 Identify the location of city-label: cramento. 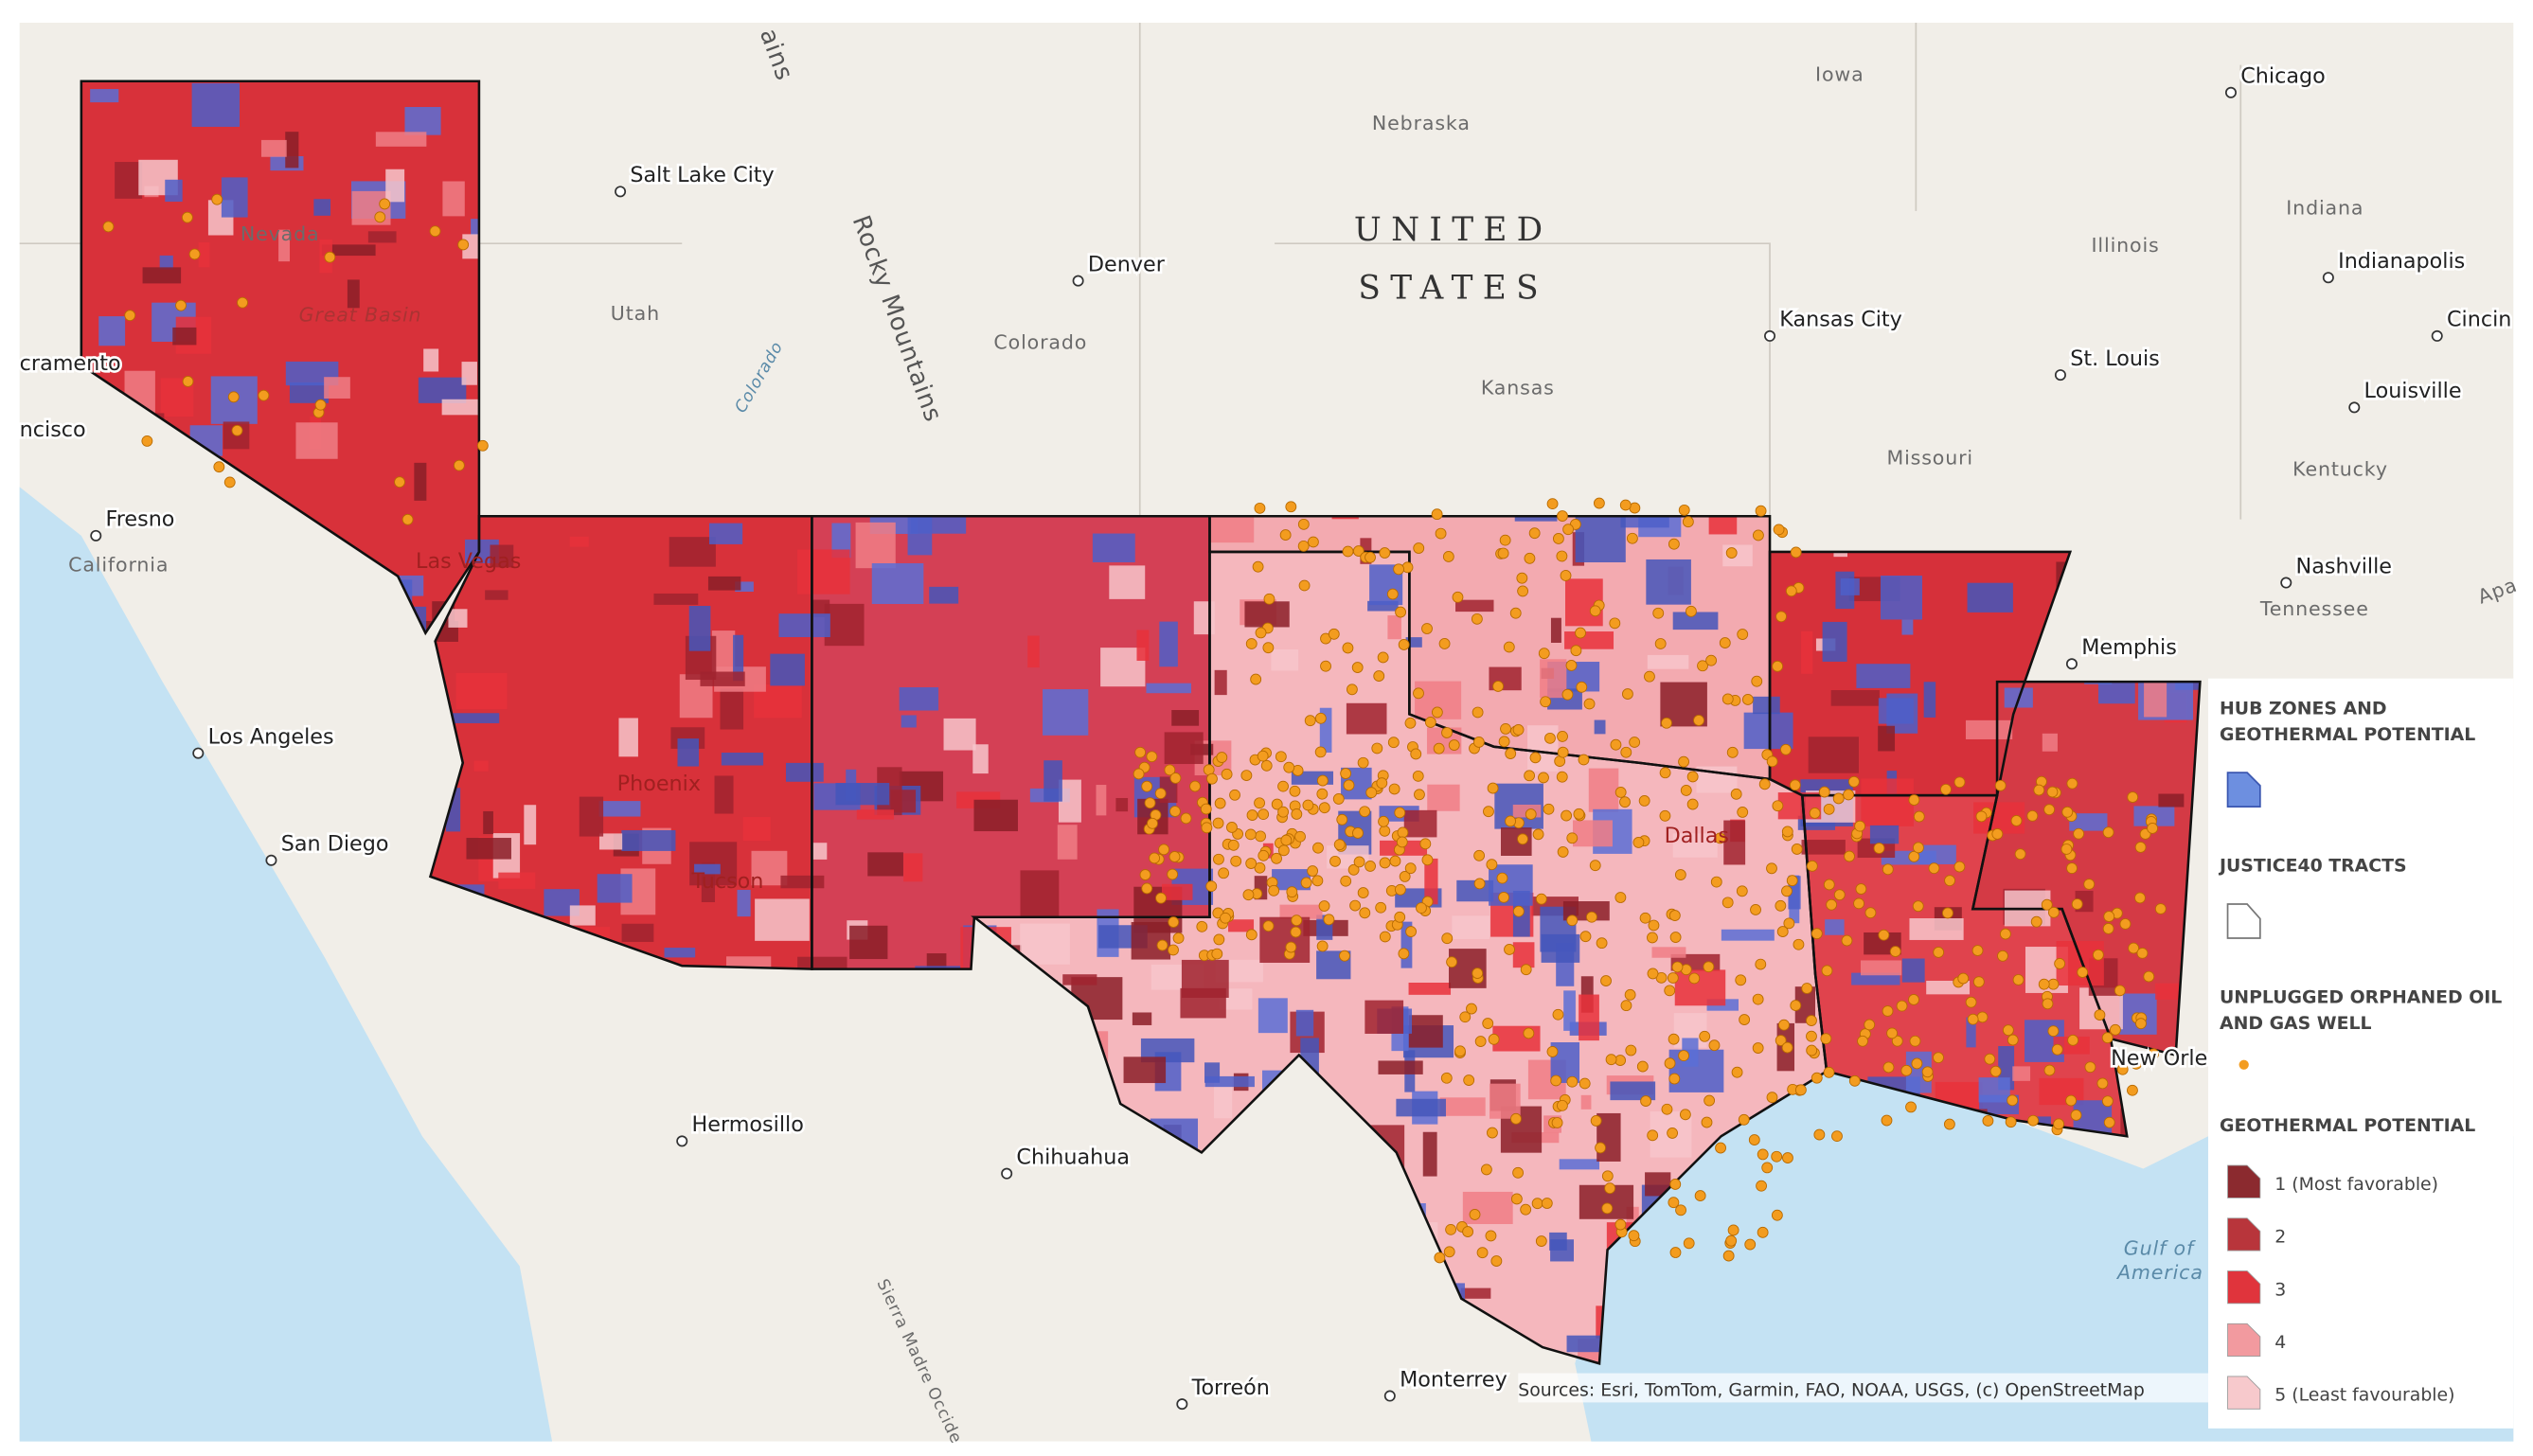
(71, 363).